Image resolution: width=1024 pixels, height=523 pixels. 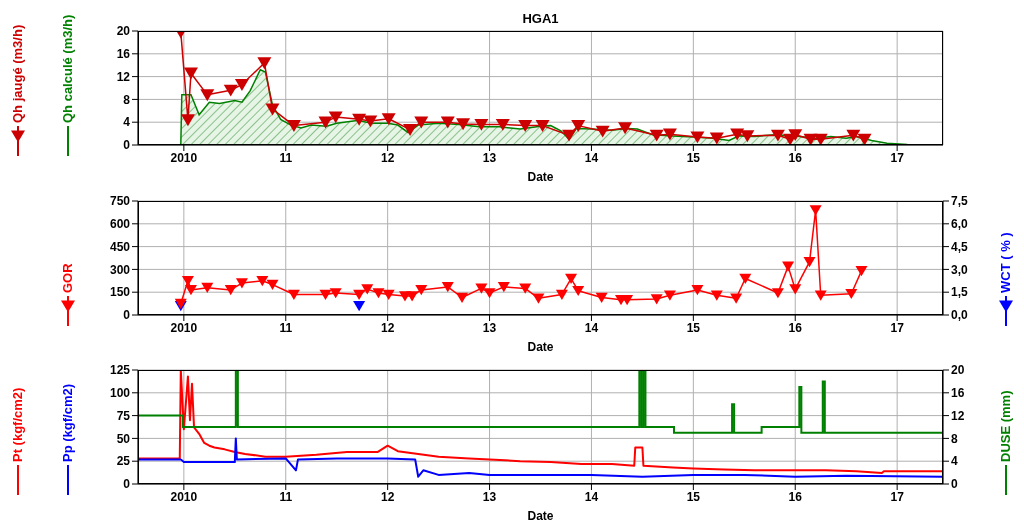 I want to click on y2-tick-label: 4, so click(x=954, y=461).